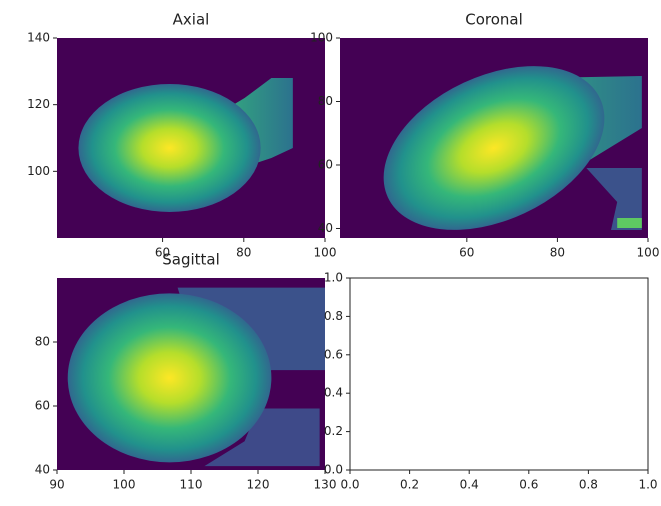  What do you see at coordinates (469, 485) in the screenshot?
I see `x-tick-label: 0.4` at bounding box center [469, 485].